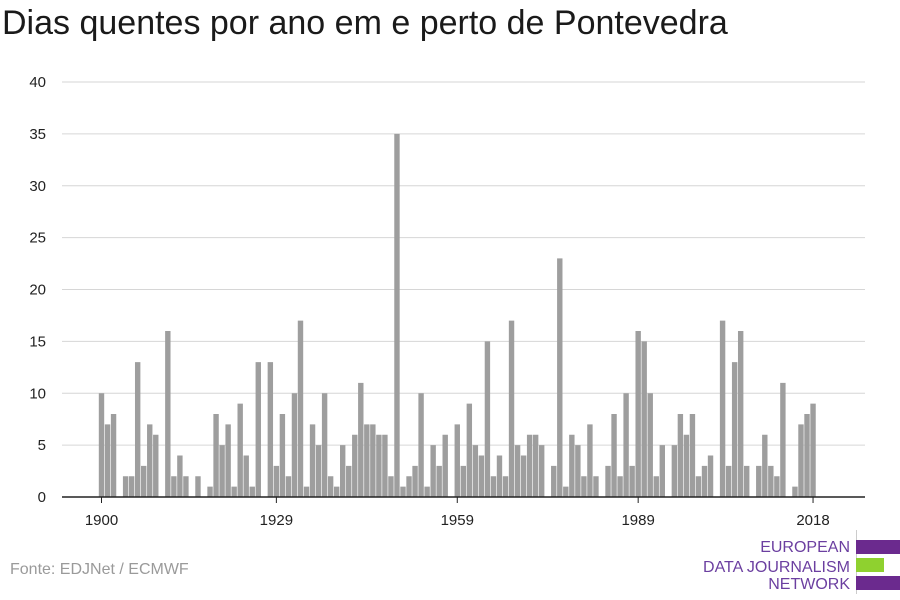  Describe the element at coordinates (107, 461) in the screenshot. I see `bar-1901` at that location.